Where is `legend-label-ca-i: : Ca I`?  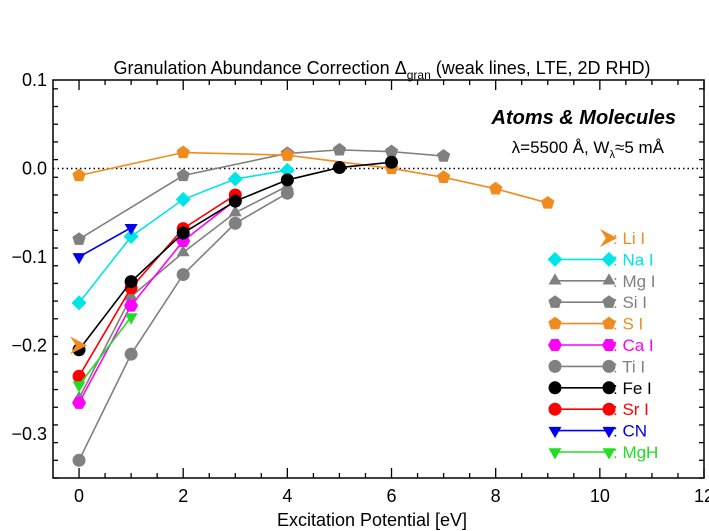 legend-label-ca-i: : Ca I is located at coordinates (633, 345).